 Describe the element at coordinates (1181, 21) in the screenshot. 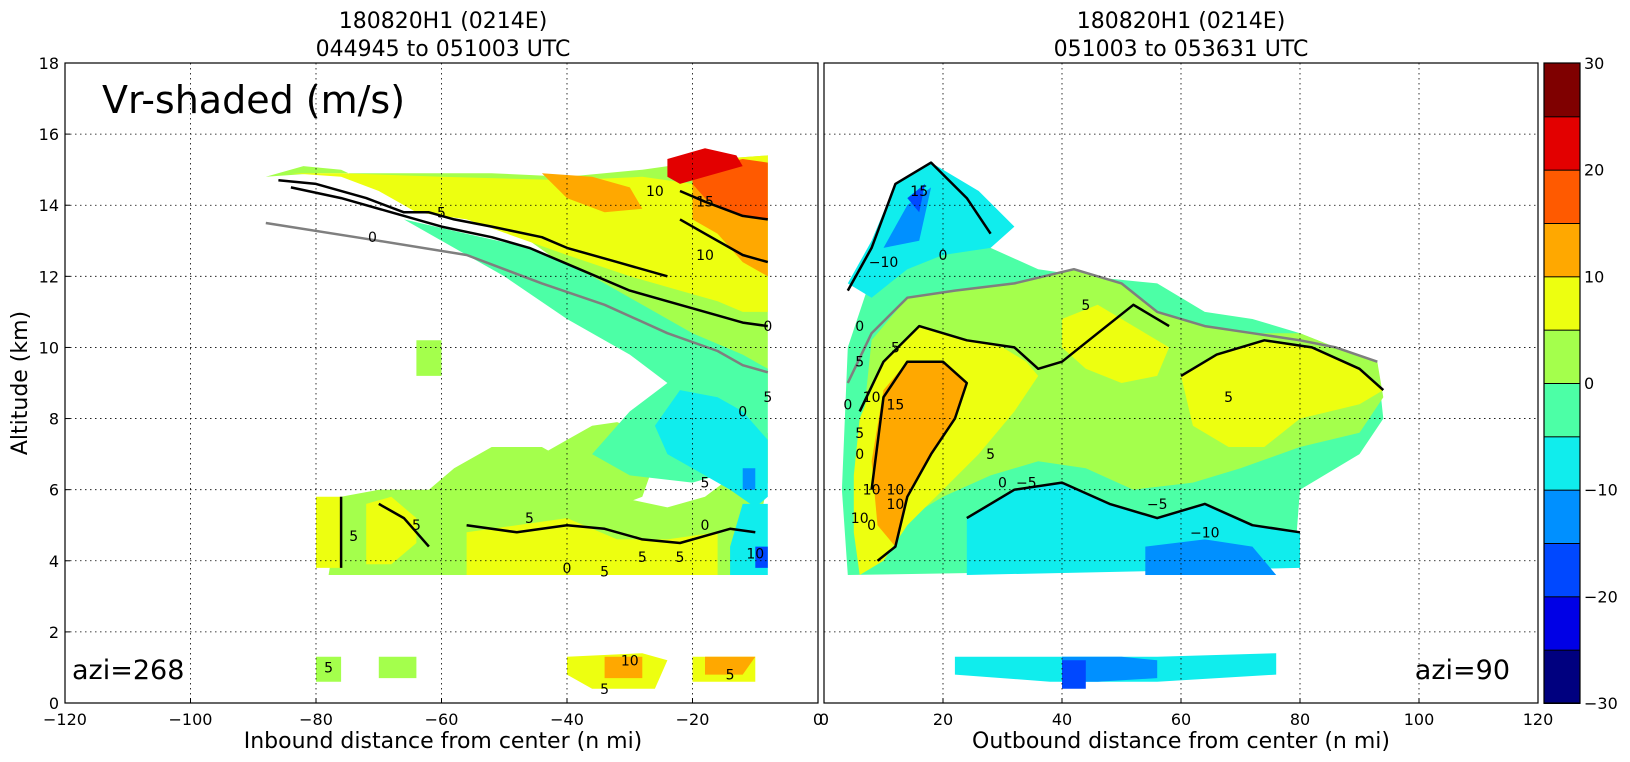

I see `outbound-title: 180820H1 (0214E)` at that location.